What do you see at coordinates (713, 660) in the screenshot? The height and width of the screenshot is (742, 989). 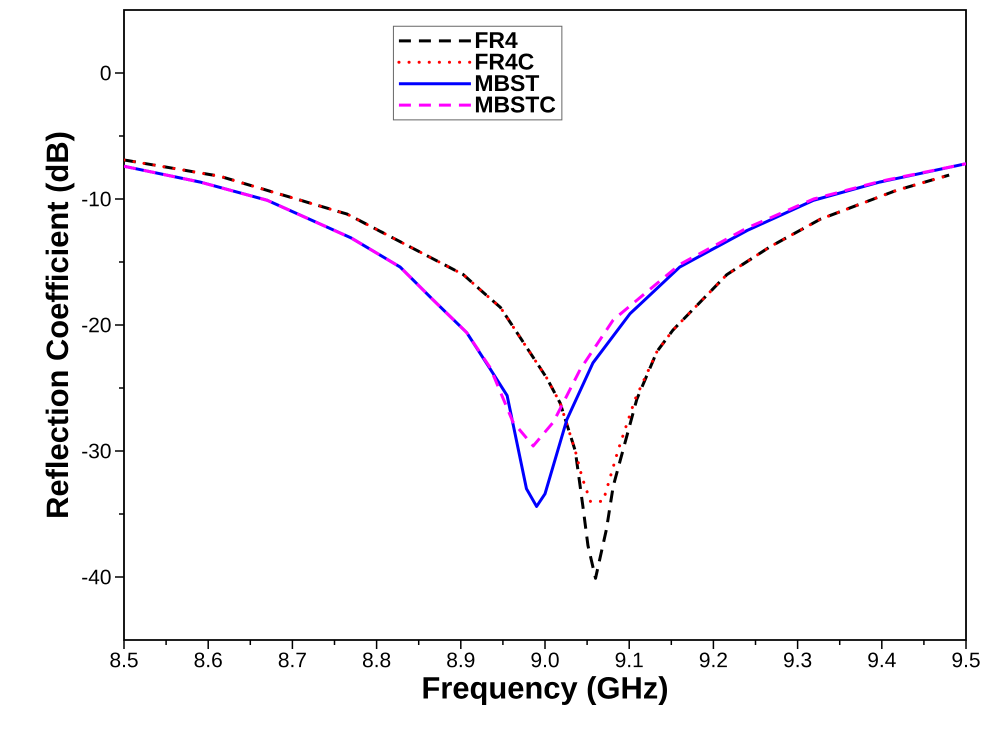 I see `x-tick-label: 9.2` at bounding box center [713, 660].